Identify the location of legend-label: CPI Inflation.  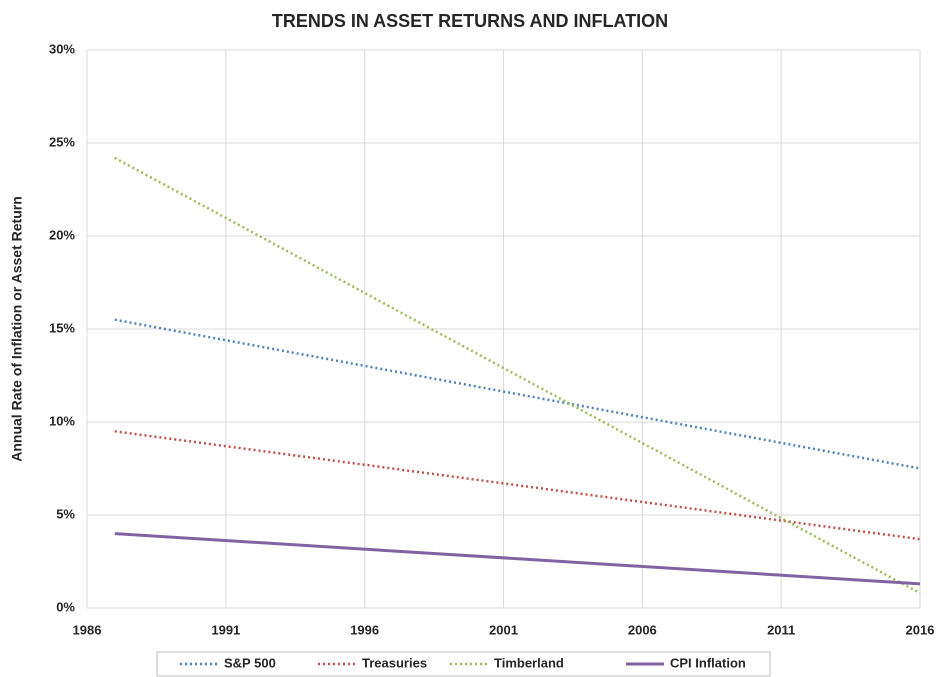
(708, 662).